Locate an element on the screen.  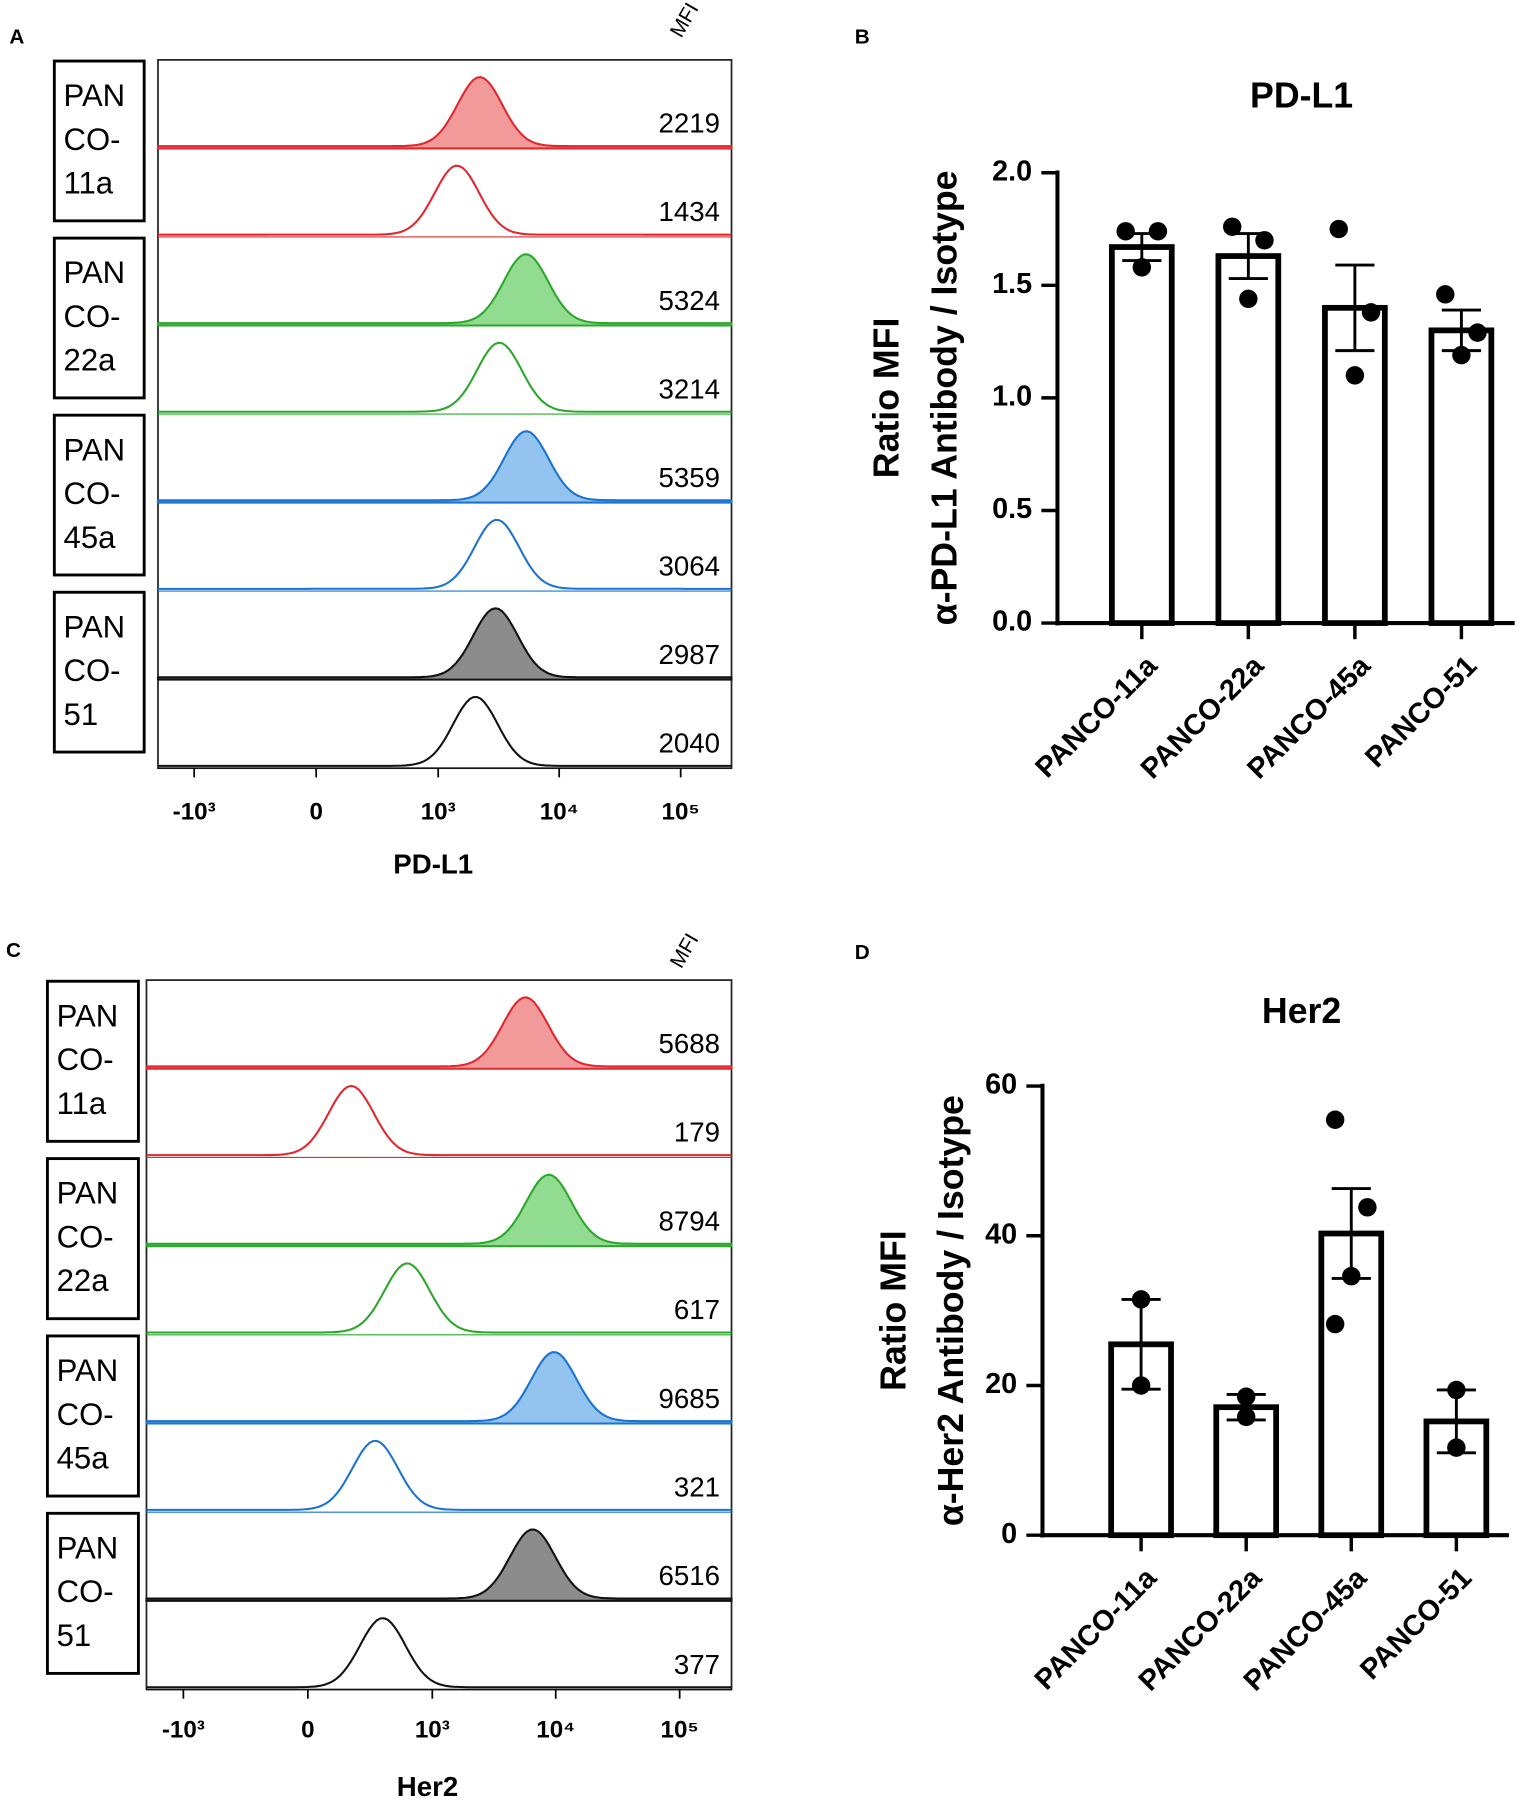
y-tick-label: 60 is located at coordinates (1001, 1085).